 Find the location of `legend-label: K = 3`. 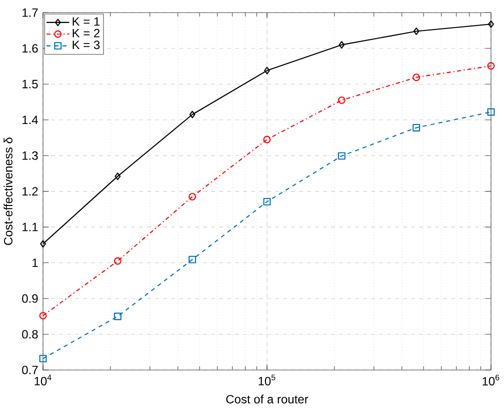

legend-label: K = 3 is located at coordinates (86, 45).